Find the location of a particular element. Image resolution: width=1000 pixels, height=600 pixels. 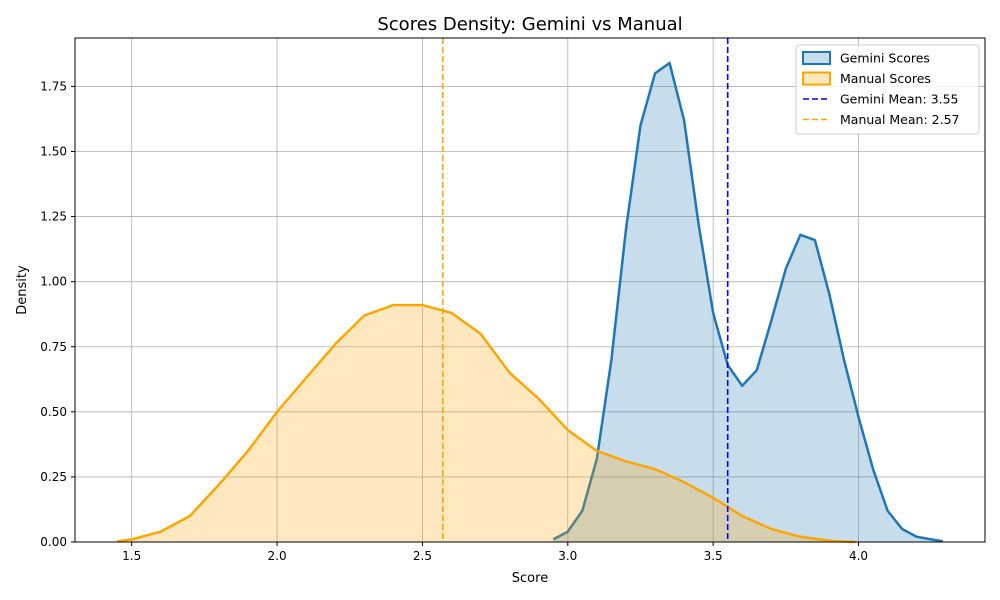

y-tick-label: 0.00 is located at coordinates (53, 542).